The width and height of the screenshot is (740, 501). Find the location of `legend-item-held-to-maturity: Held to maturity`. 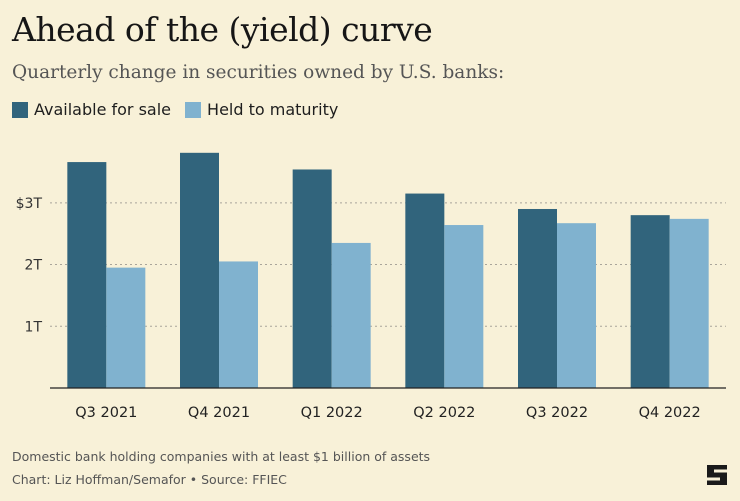

legend-item-held-to-maturity: Held to maturity is located at coordinates (261, 109).